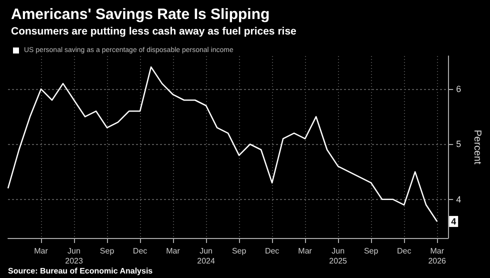  What do you see at coordinates (459, 199) in the screenshot?
I see `y-tick-label: 4` at bounding box center [459, 199].